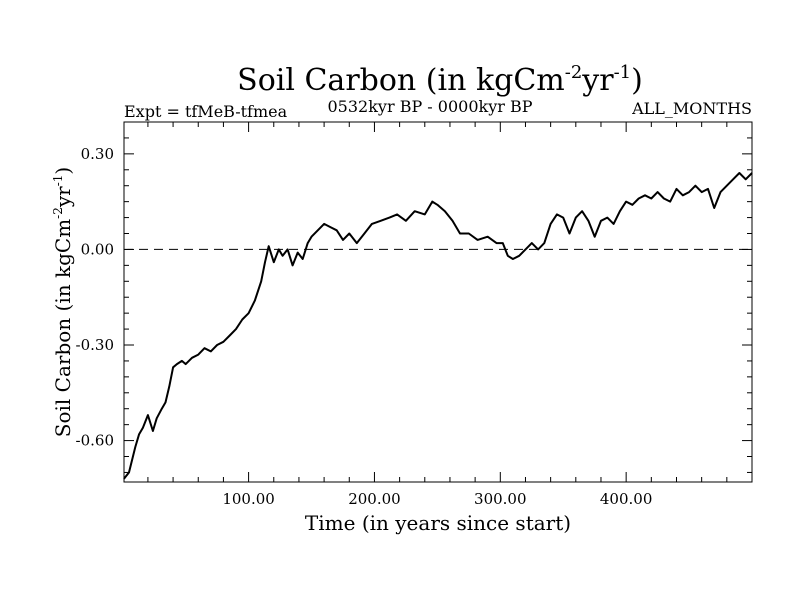  What do you see at coordinates (500, 499) in the screenshot?
I see `x-tick-label: 300.00` at bounding box center [500, 499].